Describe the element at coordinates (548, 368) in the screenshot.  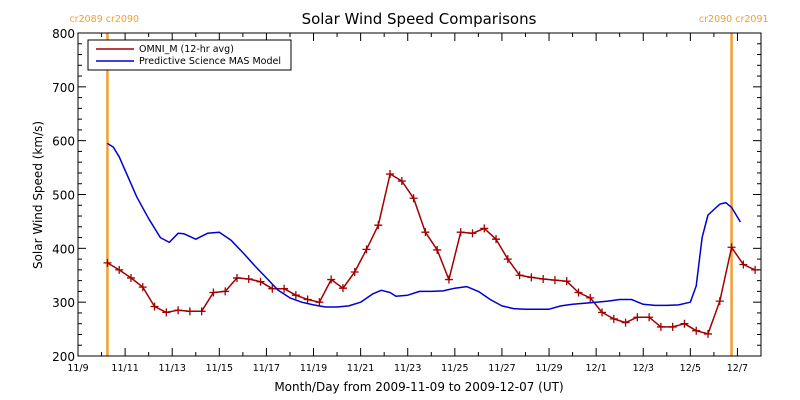
I see `x-tick-label: 11/29` at that location.